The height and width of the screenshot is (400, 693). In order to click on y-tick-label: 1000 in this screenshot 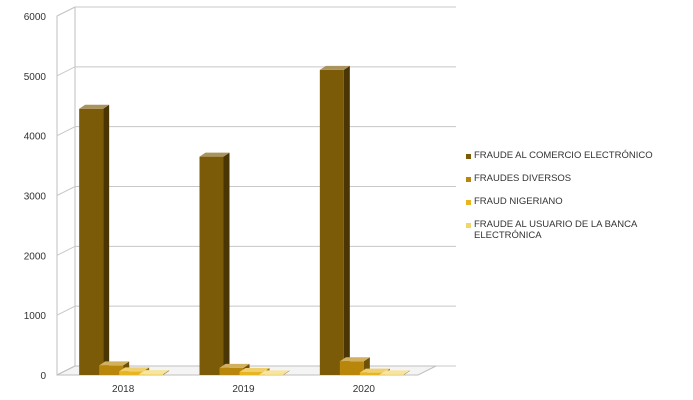, I will do `click(35, 316)`.